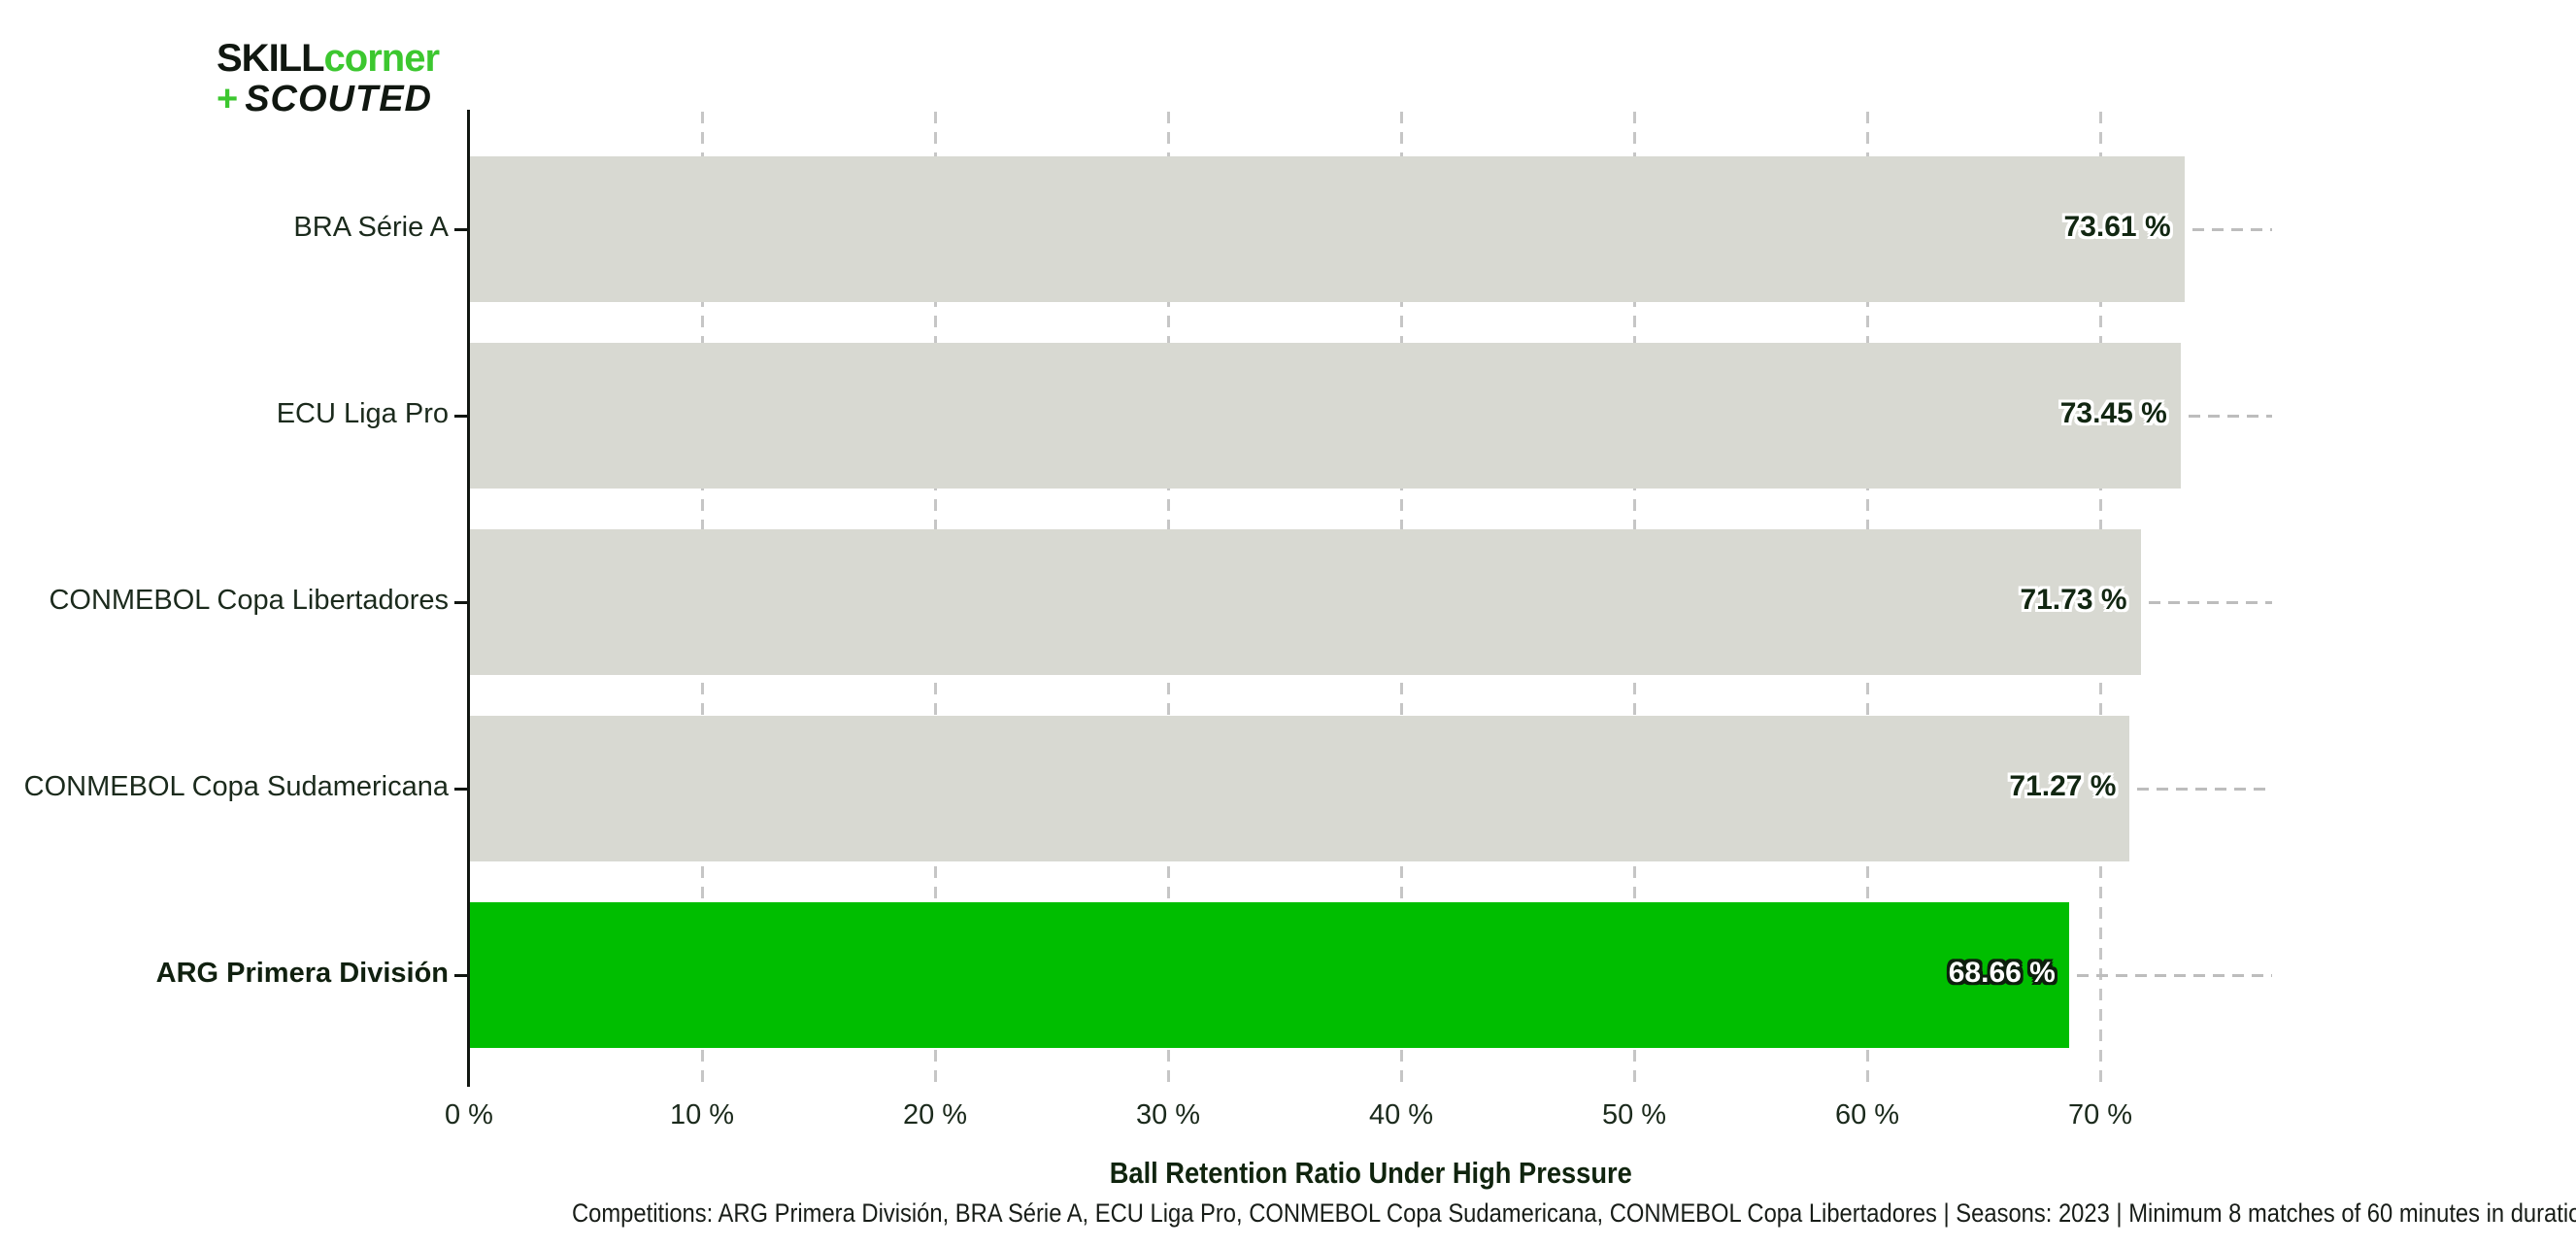 The image size is (2576, 1248). Describe the element at coordinates (2073, 600) in the screenshot. I see `bar-value-label: 71.73 %` at that location.